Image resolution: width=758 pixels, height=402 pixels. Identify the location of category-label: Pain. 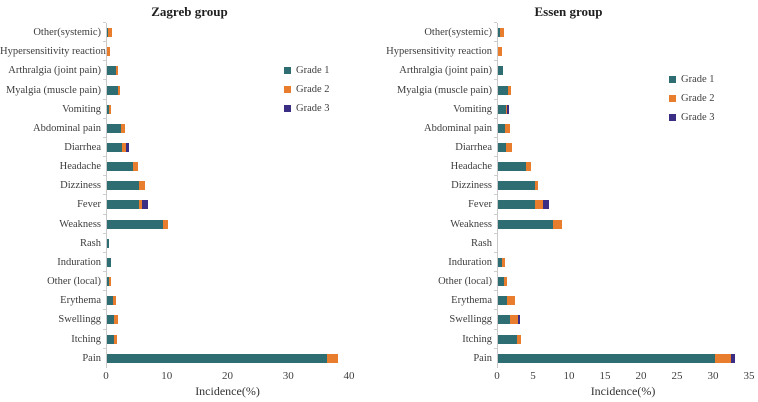
(91, 358).